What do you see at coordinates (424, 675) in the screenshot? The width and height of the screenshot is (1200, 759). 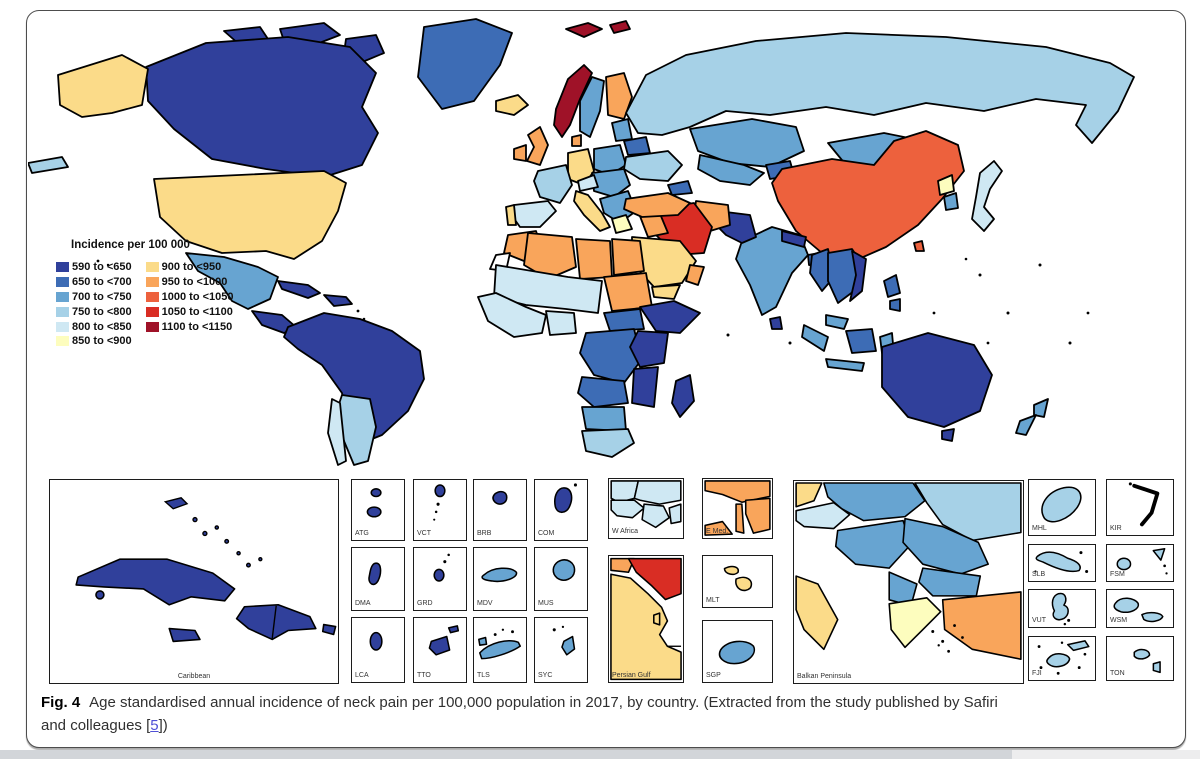 I see `panel-label: TTO` at bounding box center [424, 675].